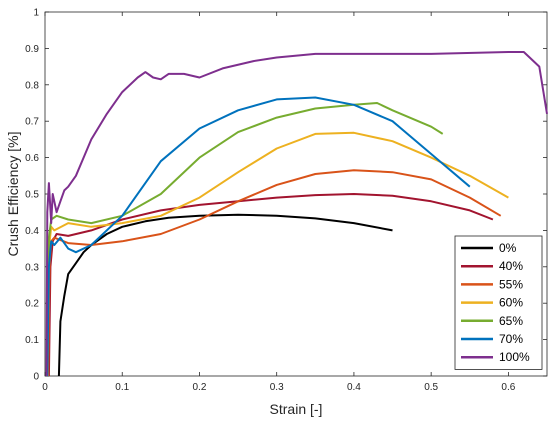  I want to click on y-tick-label: 0.8, so click(32, 85).